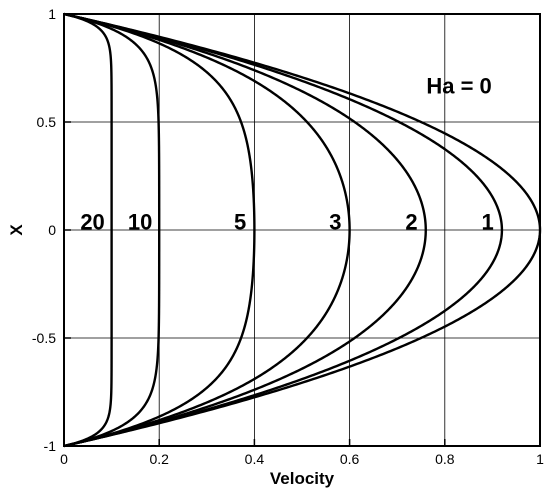  I want to click on x-tick-label: 0.4, so click(255, 459).